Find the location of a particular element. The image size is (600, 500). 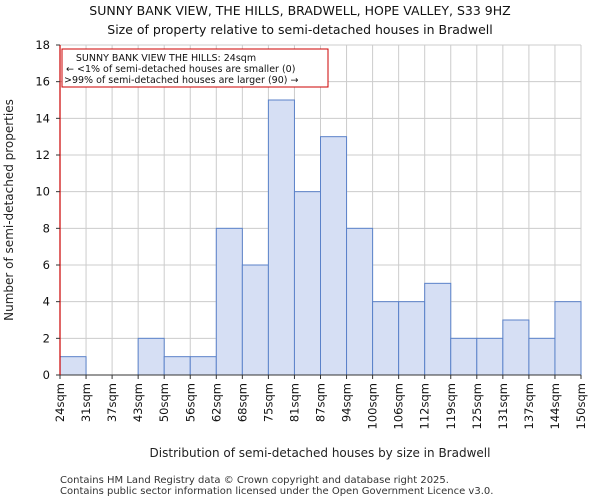

x-tick-label: 125sqm is located at coordinates (477, 406).